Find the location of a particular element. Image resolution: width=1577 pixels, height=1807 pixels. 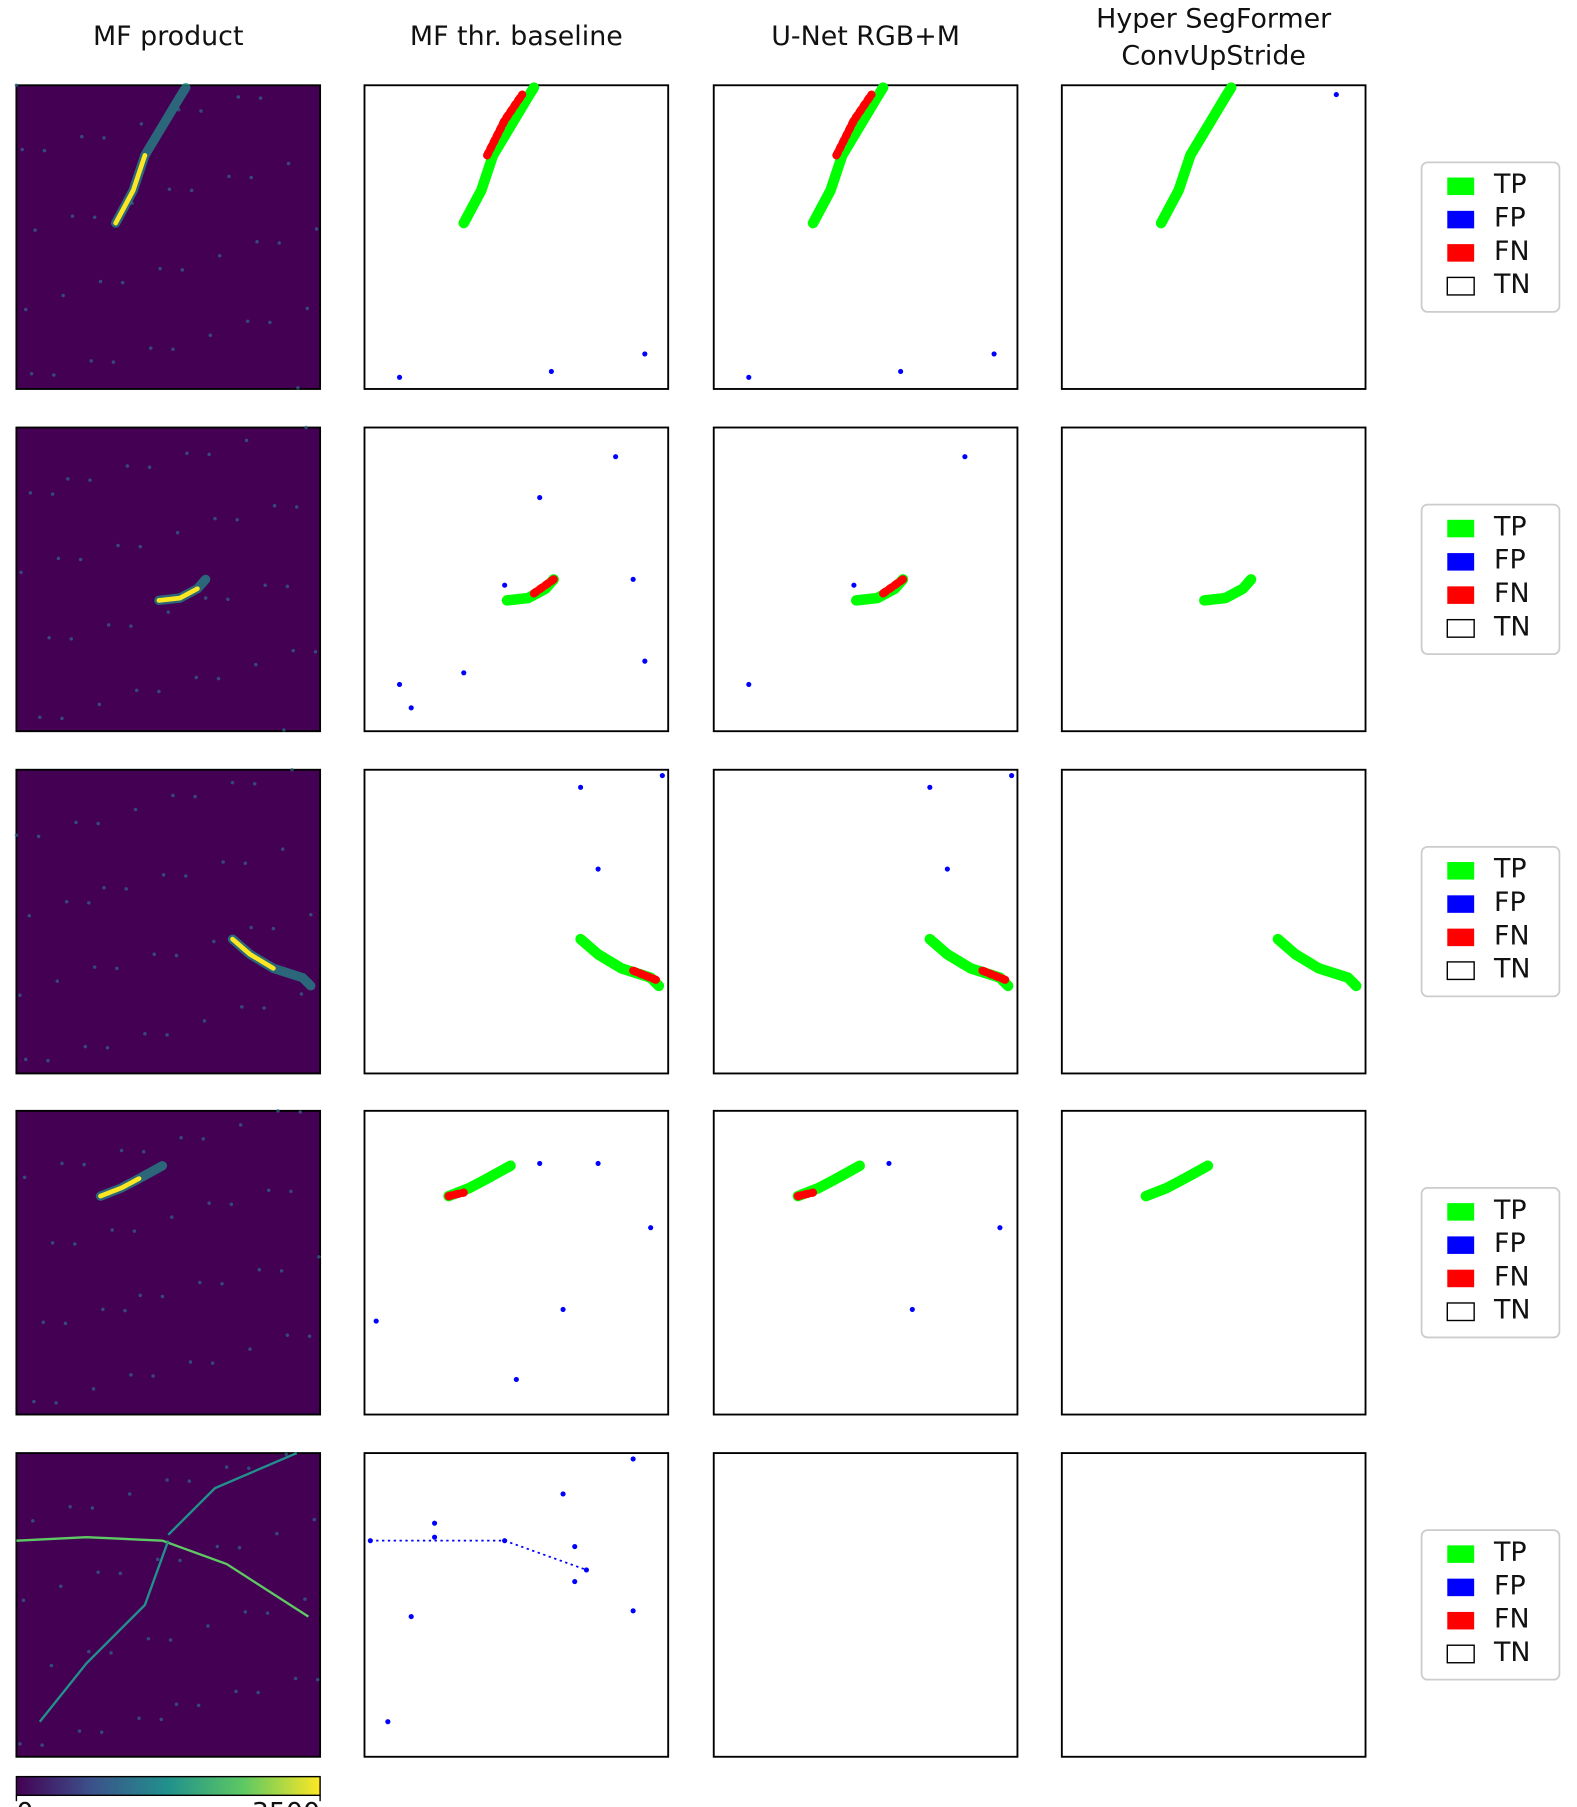

legend-label: TN is located at coordinates (1511, 969).